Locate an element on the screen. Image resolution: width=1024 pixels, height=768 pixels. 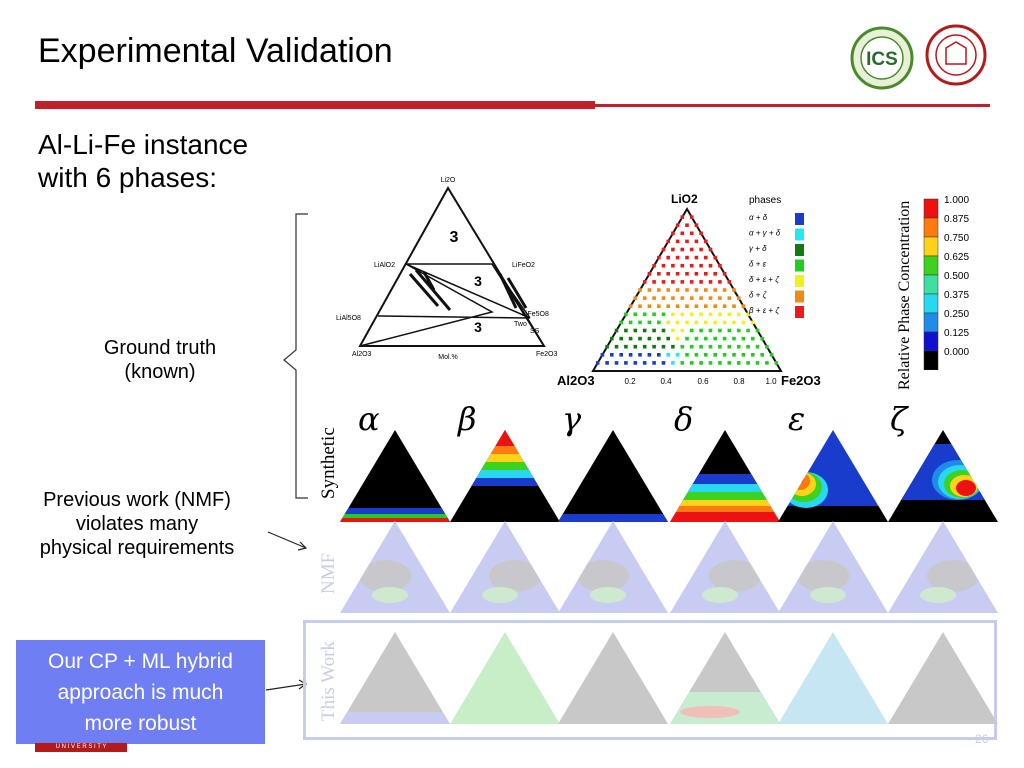
phase-legend-label: β + ε + ζ is located at coordinates (764, 310).